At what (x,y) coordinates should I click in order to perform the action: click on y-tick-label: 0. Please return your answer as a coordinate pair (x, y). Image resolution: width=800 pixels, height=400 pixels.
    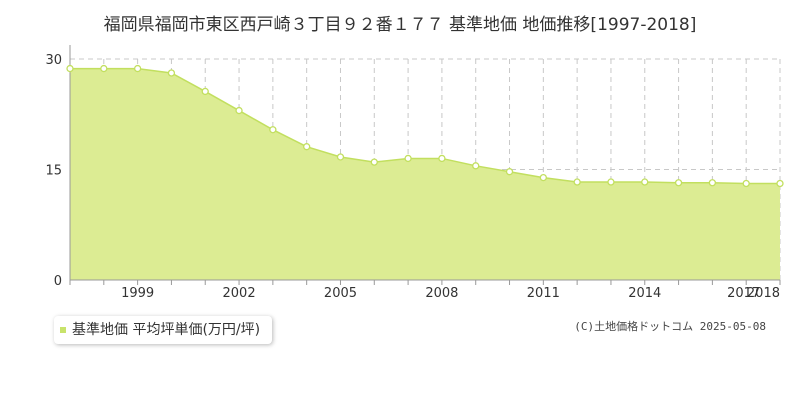
    Looking at the image, I should click on (58, 281).